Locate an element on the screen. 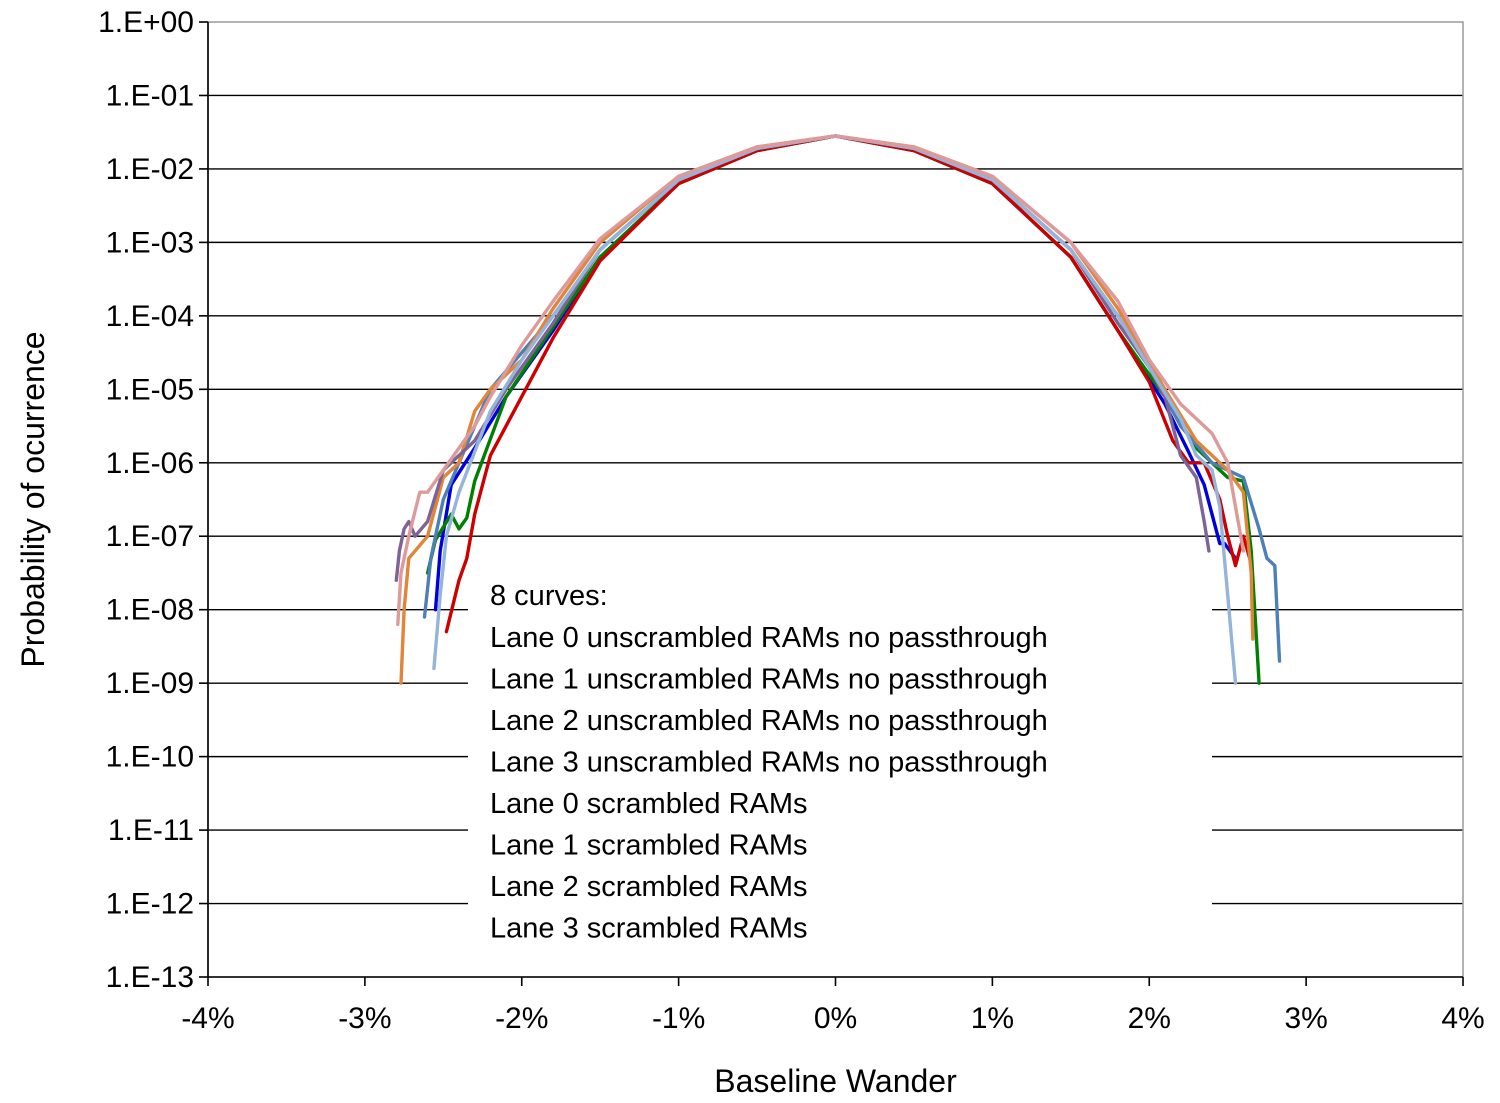 This screenshot has height=1103, width=1500. x-tick-label-0: -4% is located at coordinates (207, 1018).